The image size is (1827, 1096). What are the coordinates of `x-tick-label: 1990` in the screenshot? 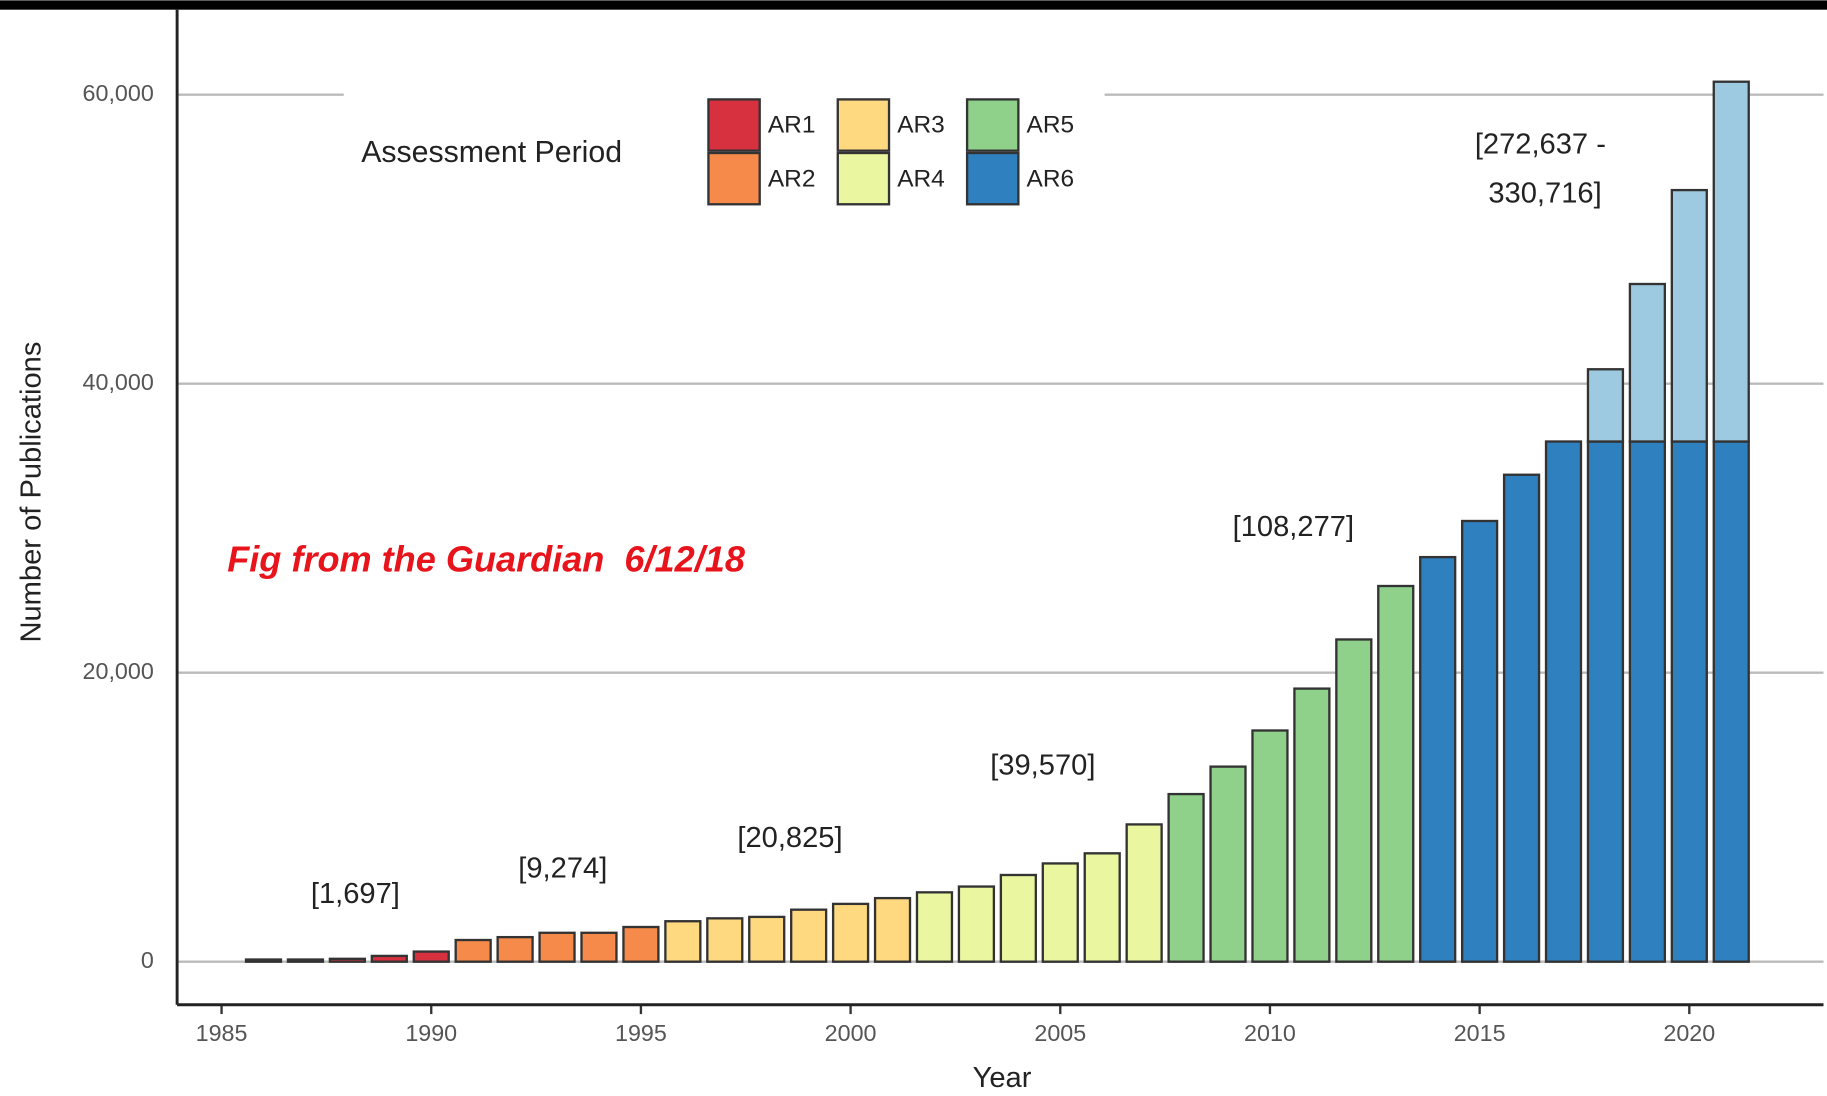 It's located at (431, 1033).